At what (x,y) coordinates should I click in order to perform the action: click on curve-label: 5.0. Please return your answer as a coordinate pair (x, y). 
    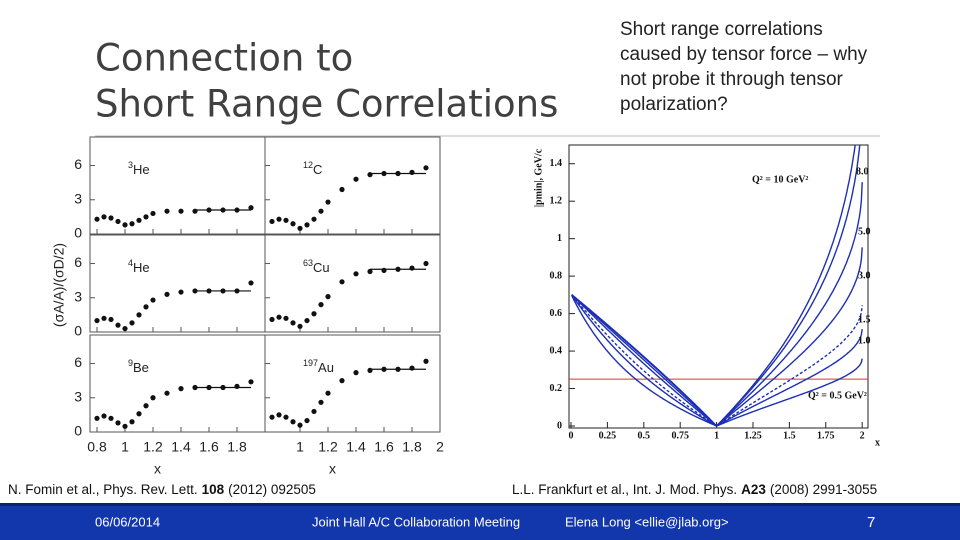
    Looking at the image, I should click on (864, 231).